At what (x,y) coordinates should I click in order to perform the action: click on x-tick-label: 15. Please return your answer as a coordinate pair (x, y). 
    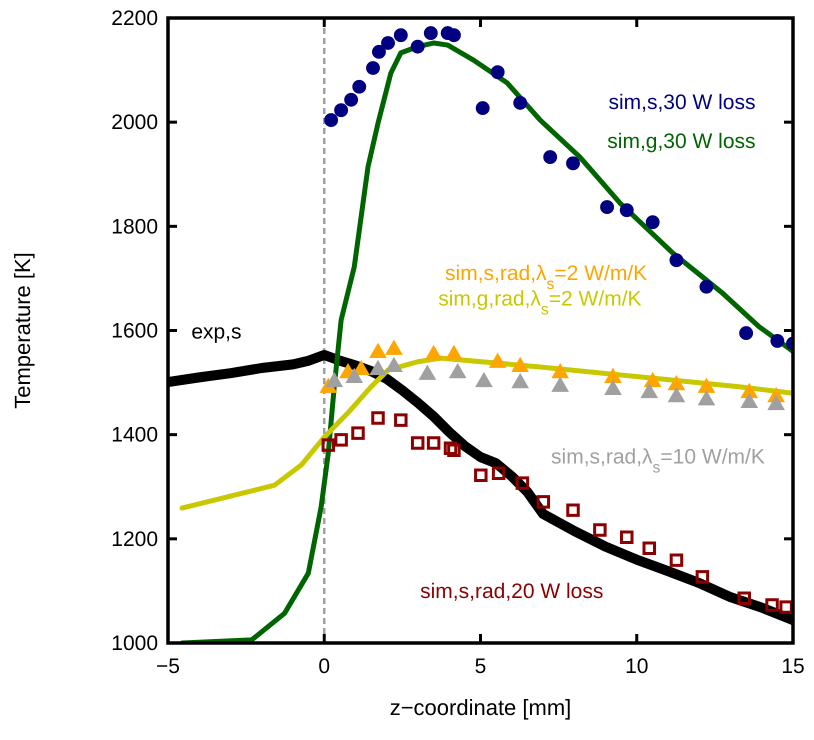
    Looking at the image, I should click on (793, 666).